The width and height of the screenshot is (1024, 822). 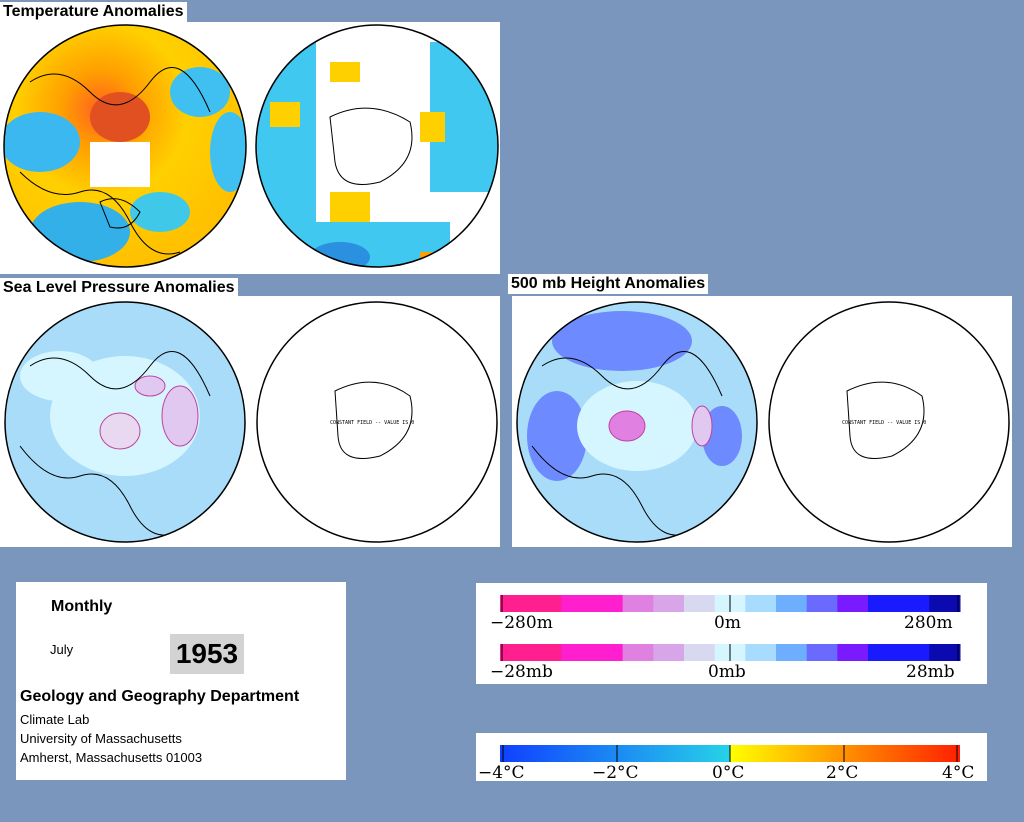 What do you see at coordinates (521, 672) in the screenshot?
I see `pressure-tick-min: −28mb` at bounding box center [521, 672].